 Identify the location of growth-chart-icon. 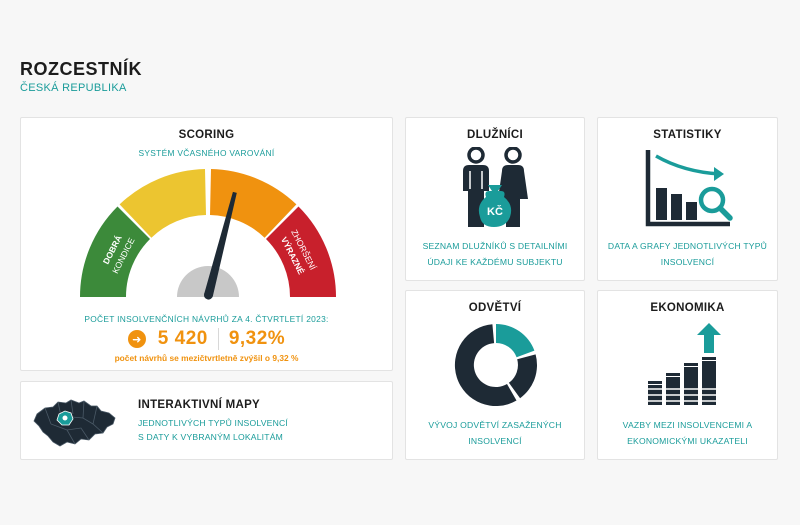
(684, 364).